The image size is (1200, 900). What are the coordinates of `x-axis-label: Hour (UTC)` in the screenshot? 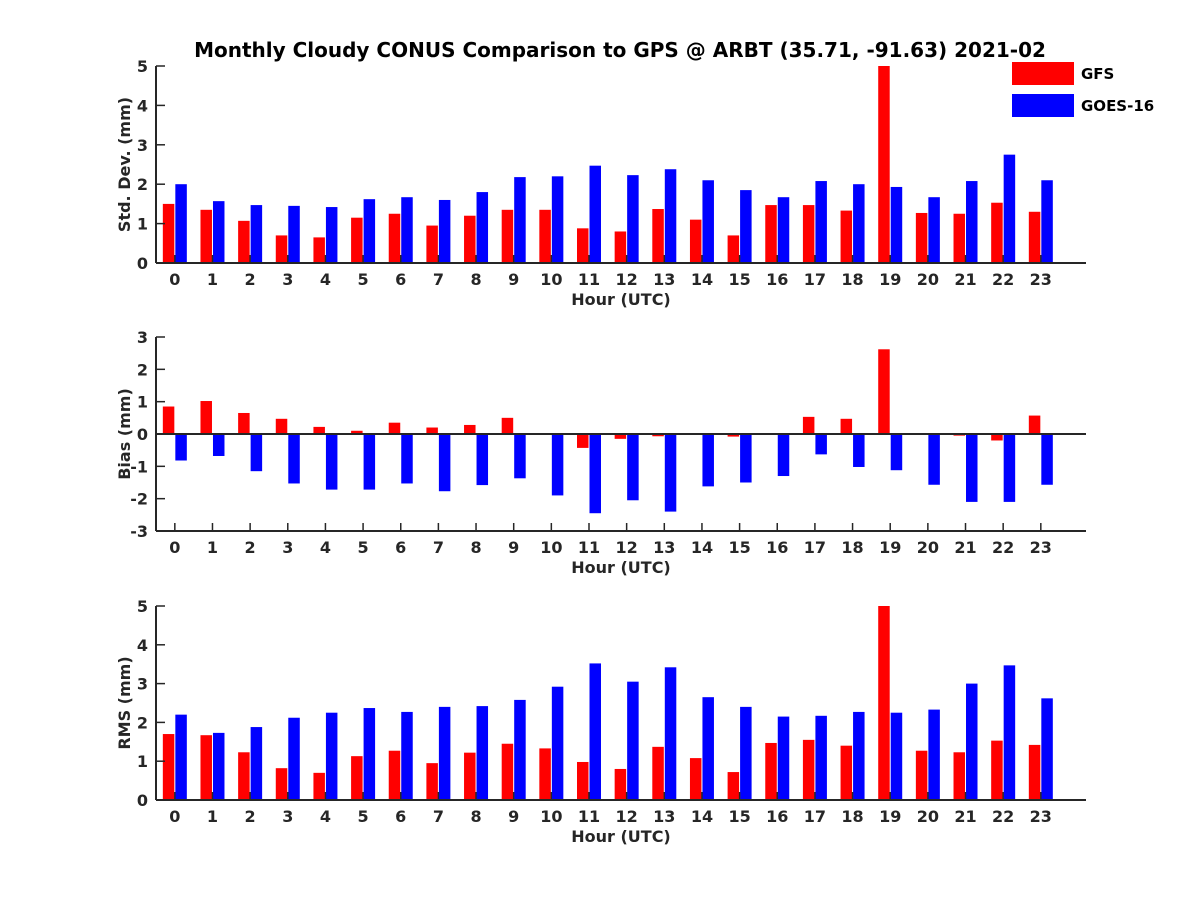 It's located at (621, 836).